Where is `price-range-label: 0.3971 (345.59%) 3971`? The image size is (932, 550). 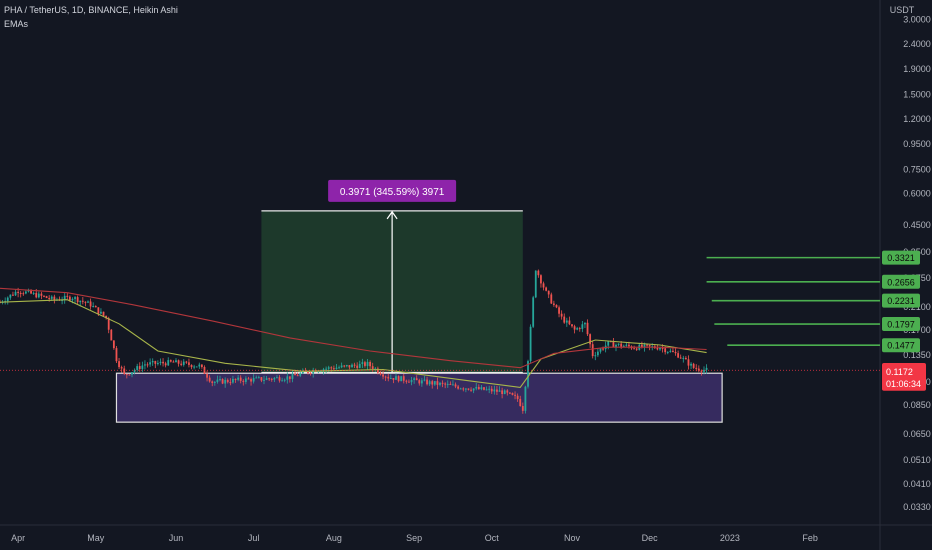
price-range-label: 0.3971 (345.59%) 3971 is located at coordinates (392, 192).